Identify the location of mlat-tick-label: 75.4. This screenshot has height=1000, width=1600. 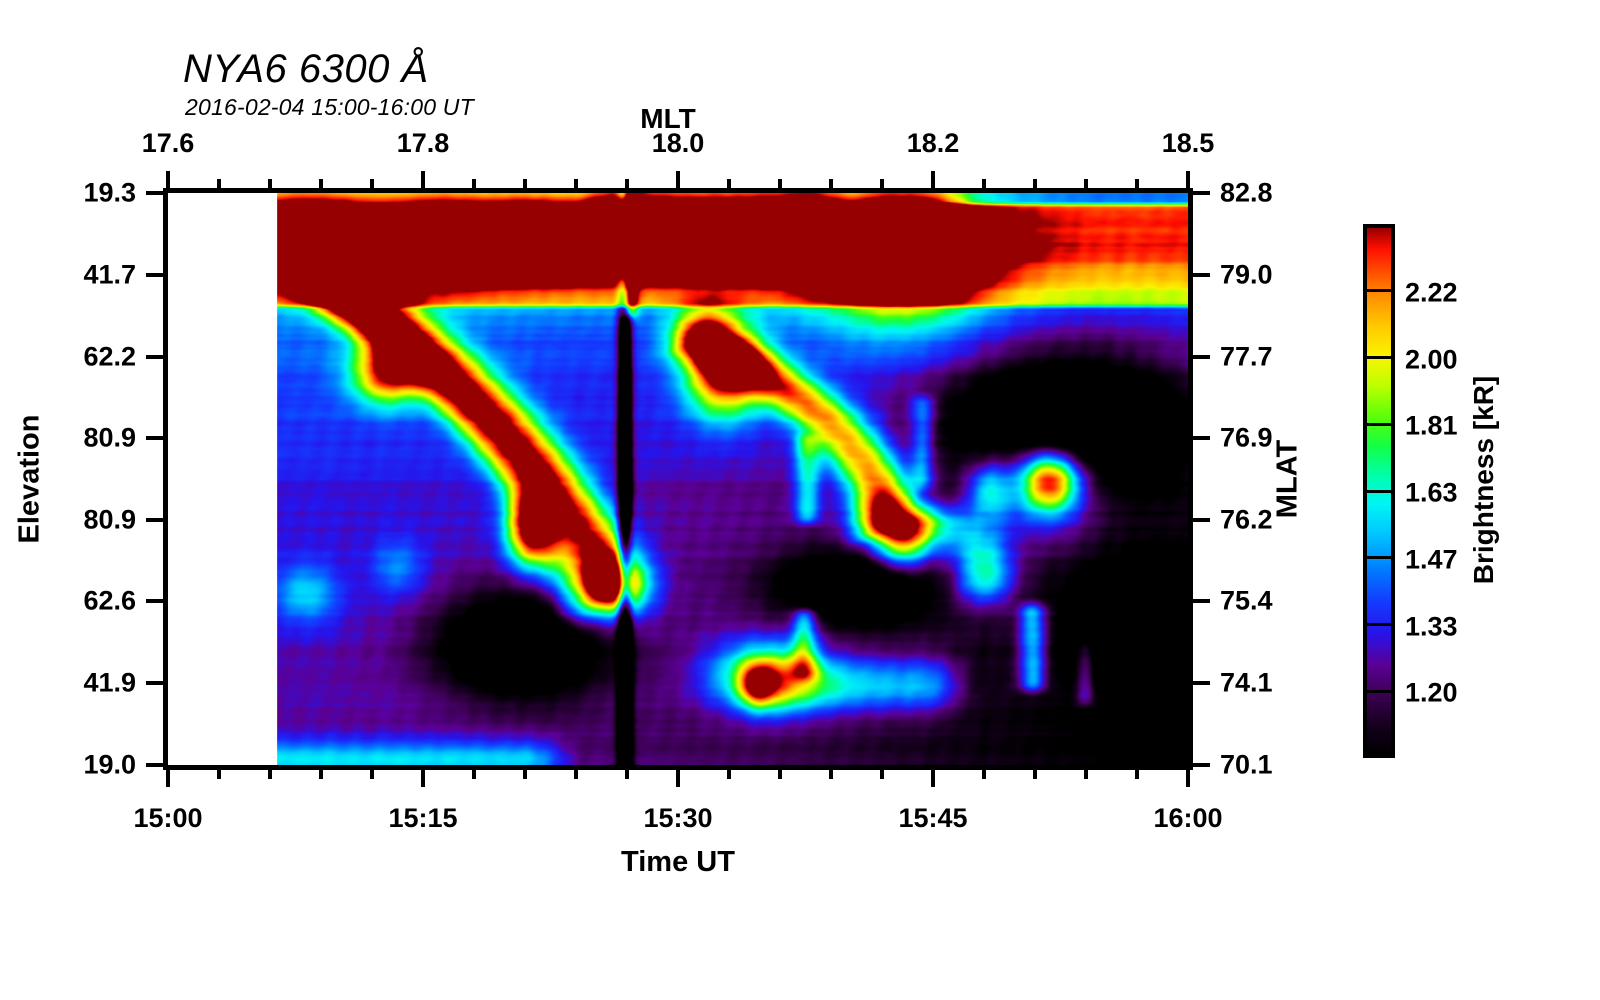
(1246, 600).